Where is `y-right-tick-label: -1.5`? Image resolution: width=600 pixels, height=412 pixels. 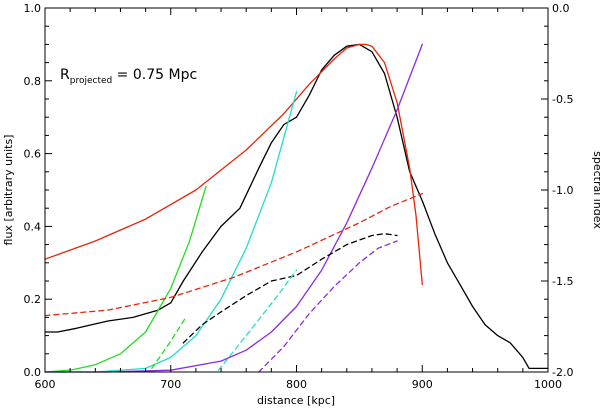
y-right-tick-label: -1.5 is located at coordinates (562, 281).